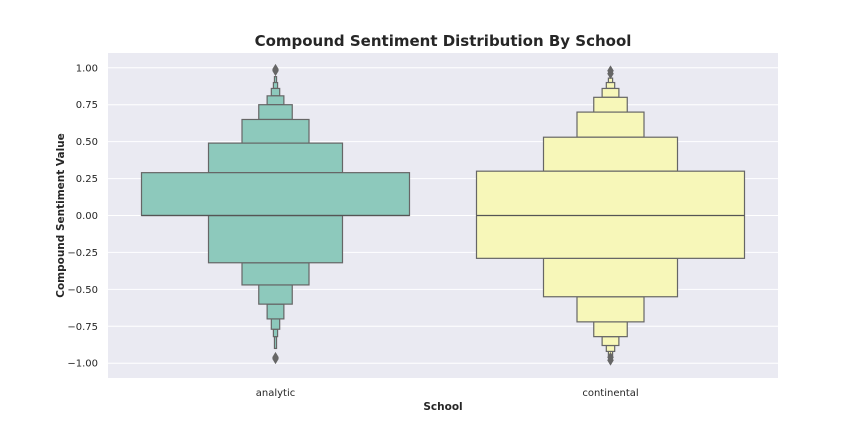 This screenshot has width=864, height=432. What do you see at coordinates (82, 253) in the screenshot?
I see `y-tick-label: −0.25` at bounding box center [82, 253].